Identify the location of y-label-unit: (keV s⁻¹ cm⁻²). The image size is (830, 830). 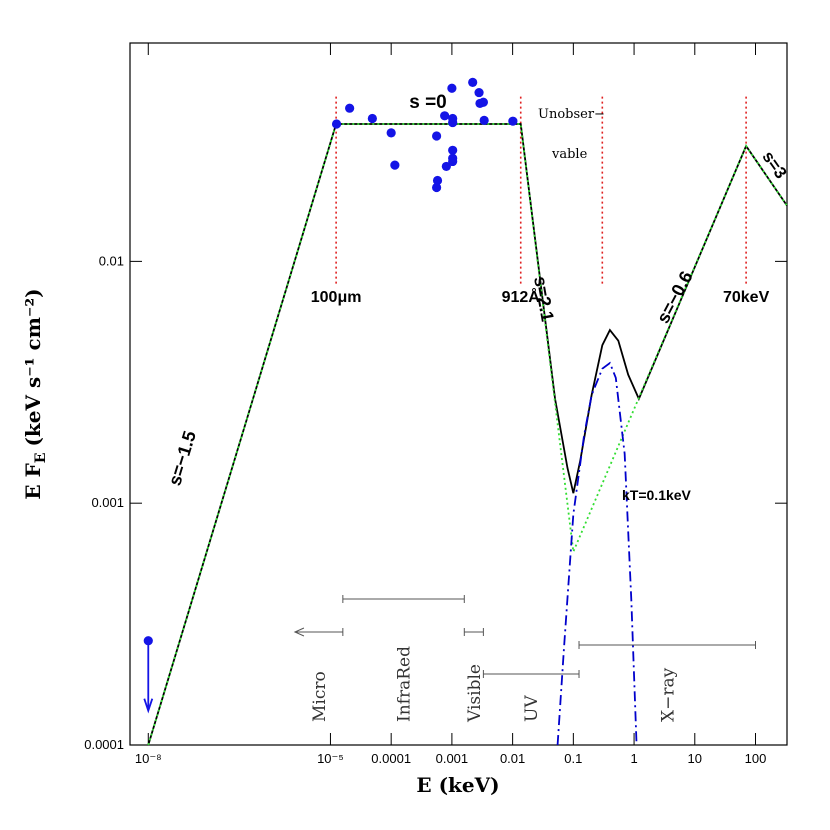
(33, 367).